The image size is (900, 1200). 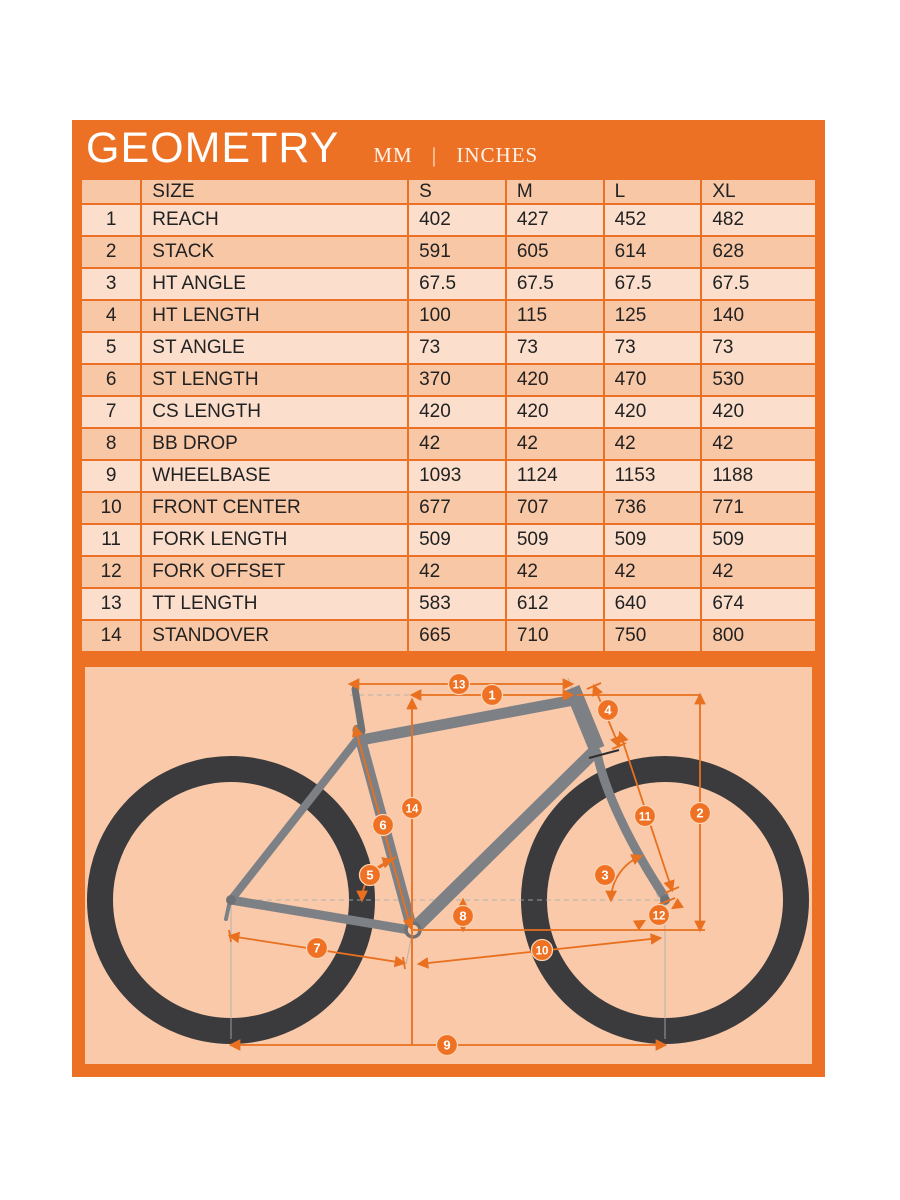 I want to click on value-cell: 612, so click(x=554, y=604).